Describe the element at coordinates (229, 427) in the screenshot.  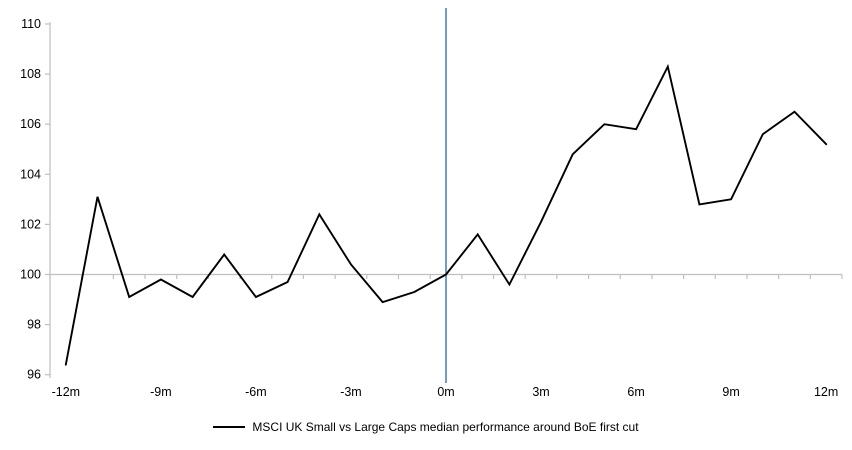
I see `legend-line-swatch` at that location.